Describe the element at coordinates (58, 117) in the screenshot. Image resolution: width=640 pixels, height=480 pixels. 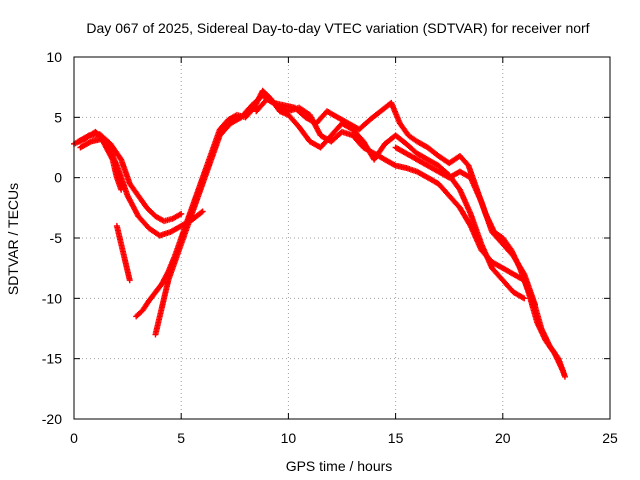
I see `y-tick-label: 5` at that location.